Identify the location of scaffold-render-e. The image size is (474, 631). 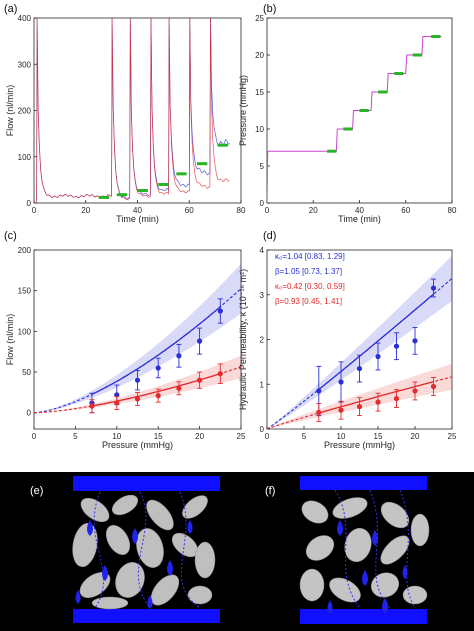
(146, 549).